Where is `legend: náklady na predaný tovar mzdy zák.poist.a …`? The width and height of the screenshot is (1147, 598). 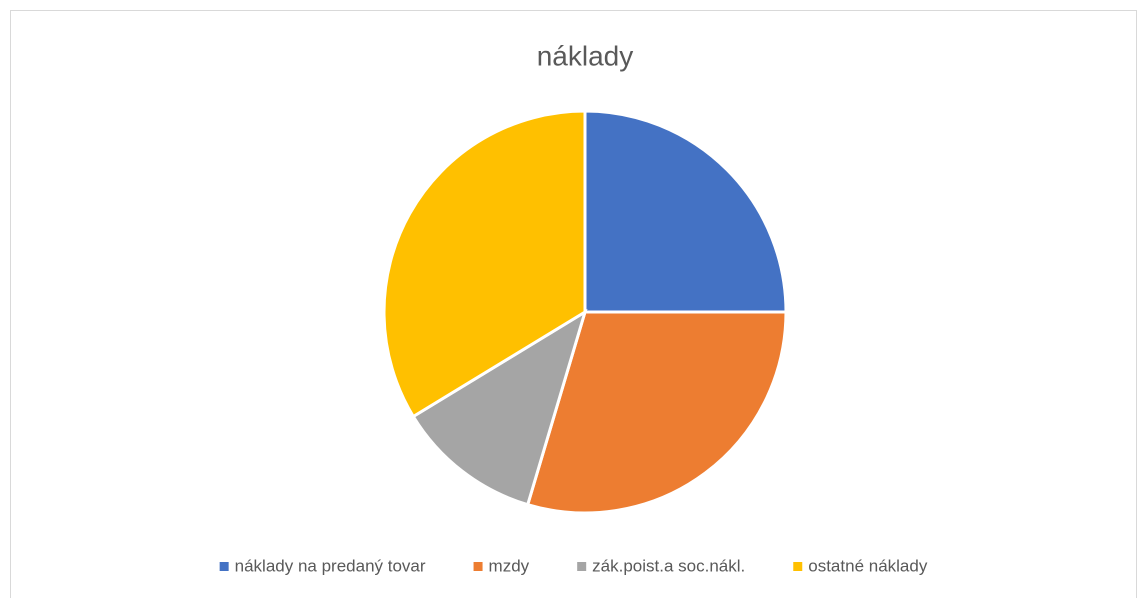
legend: náklady na predaný tovar mzdy zák.poist.a … is located at coordinates (573, 565).